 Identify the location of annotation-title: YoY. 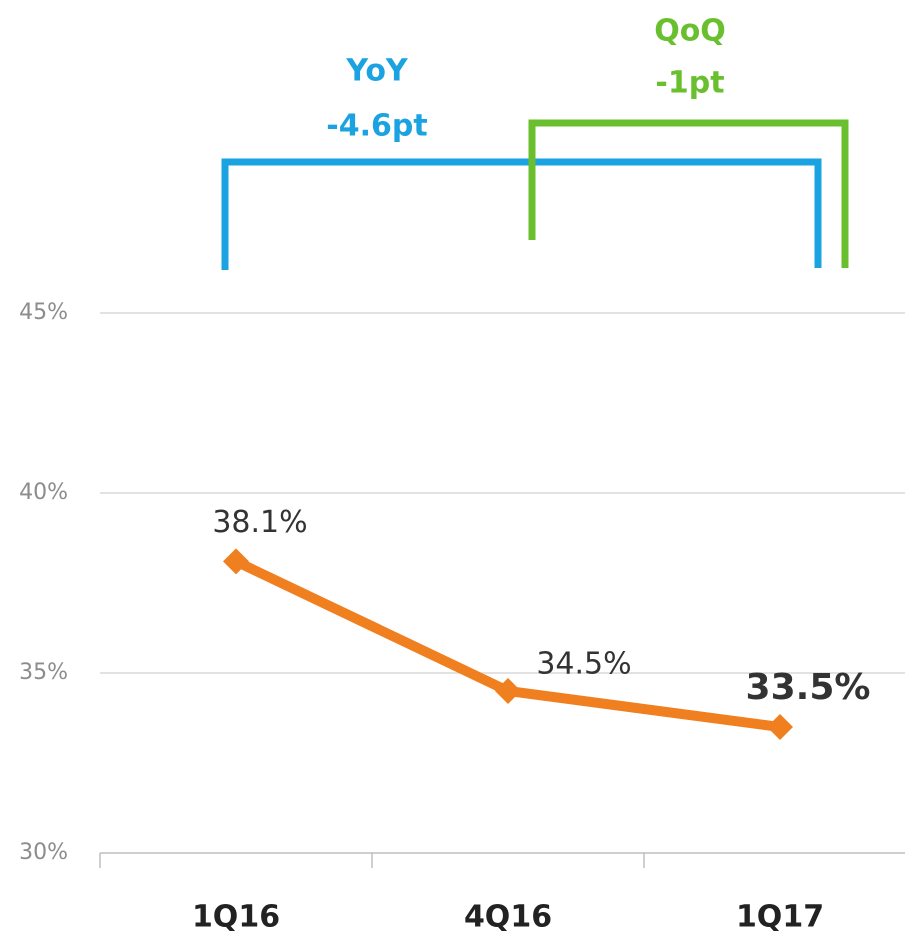
(377, 71).